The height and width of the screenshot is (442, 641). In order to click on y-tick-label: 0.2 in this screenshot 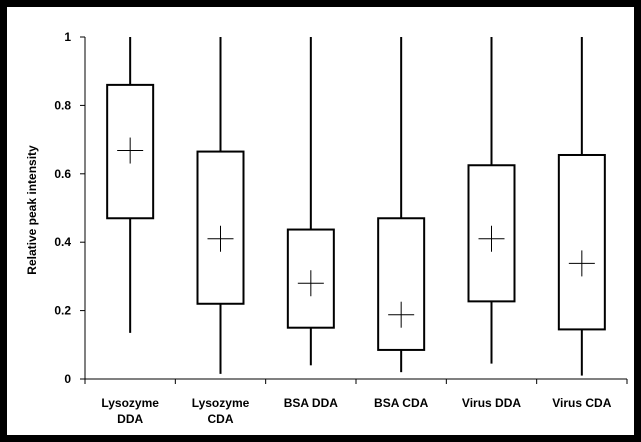, I will do `click(62, 311)`.